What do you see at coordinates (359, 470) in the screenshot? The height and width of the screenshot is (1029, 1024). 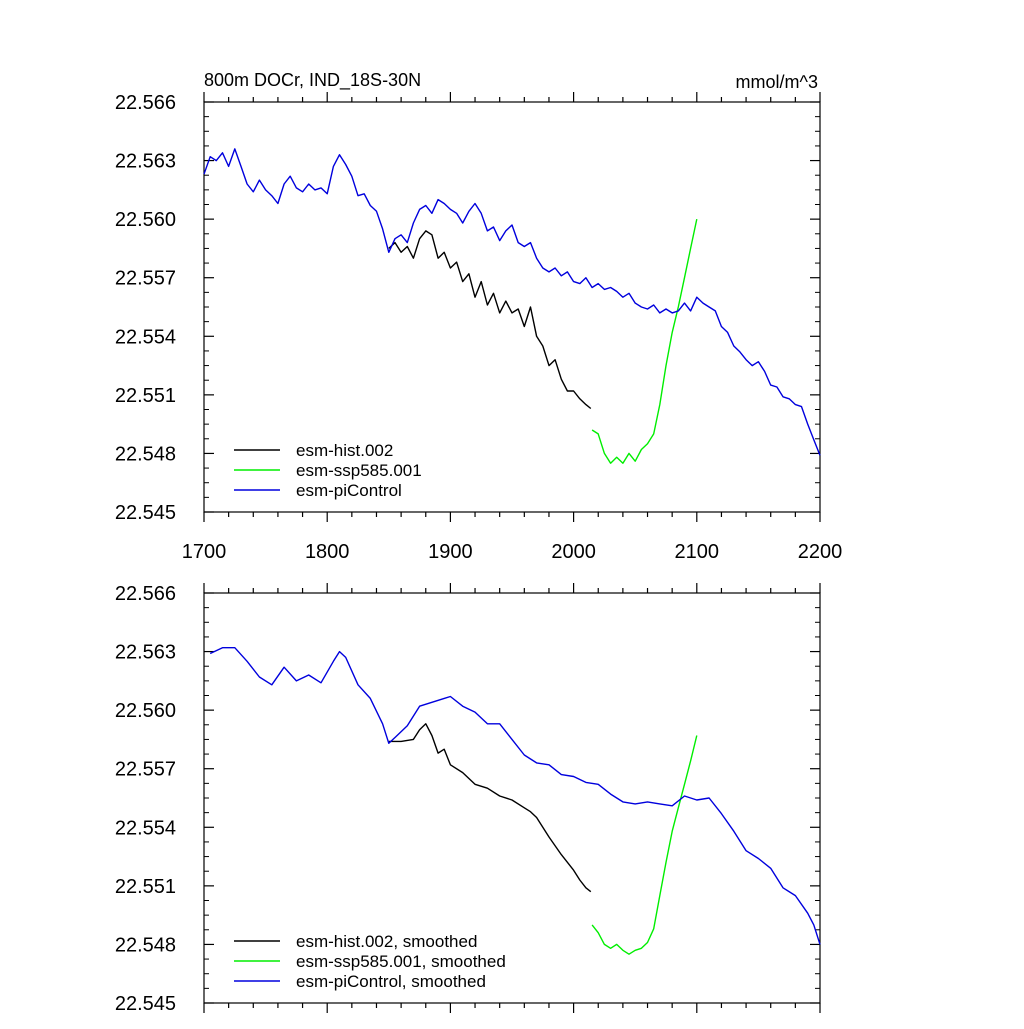 I see `legend-entry: esm-ssp585.001` at bounding box center [359, 470].